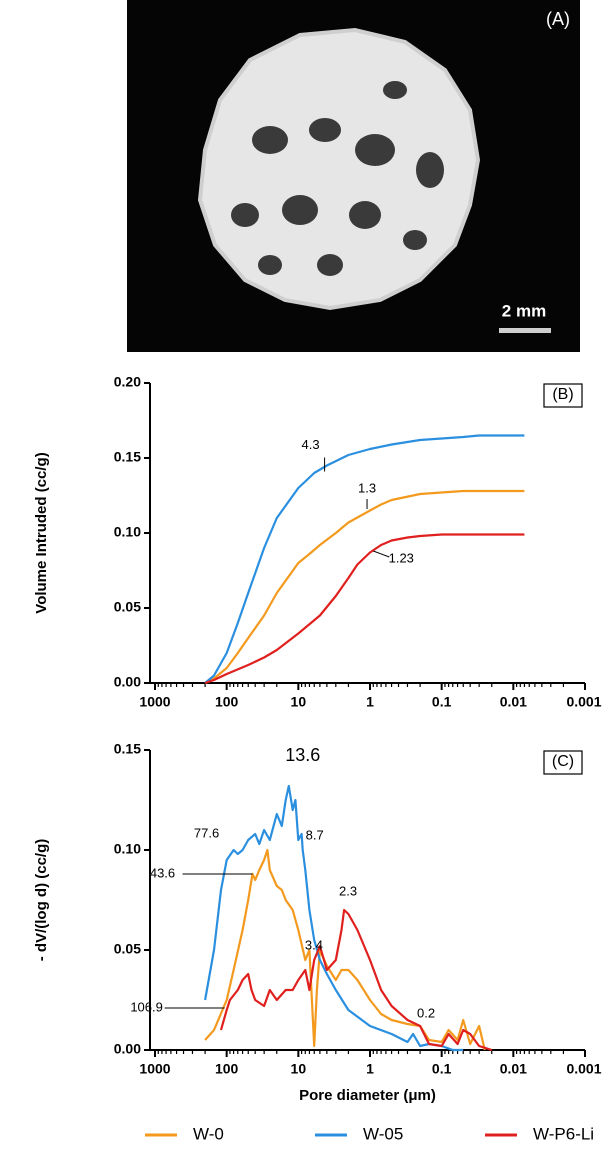 Image resolution: width=608 pixels, height=1176 pixels. I want to click on annotation: 3.4, so click(314, 944).